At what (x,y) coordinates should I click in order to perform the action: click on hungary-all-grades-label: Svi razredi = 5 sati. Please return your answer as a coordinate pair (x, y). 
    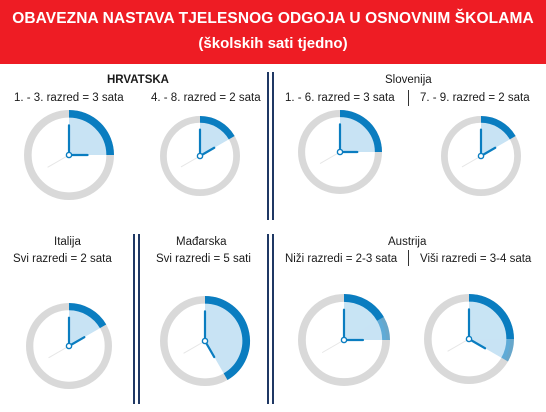
    Looking at the image, I should click on (203, 259).